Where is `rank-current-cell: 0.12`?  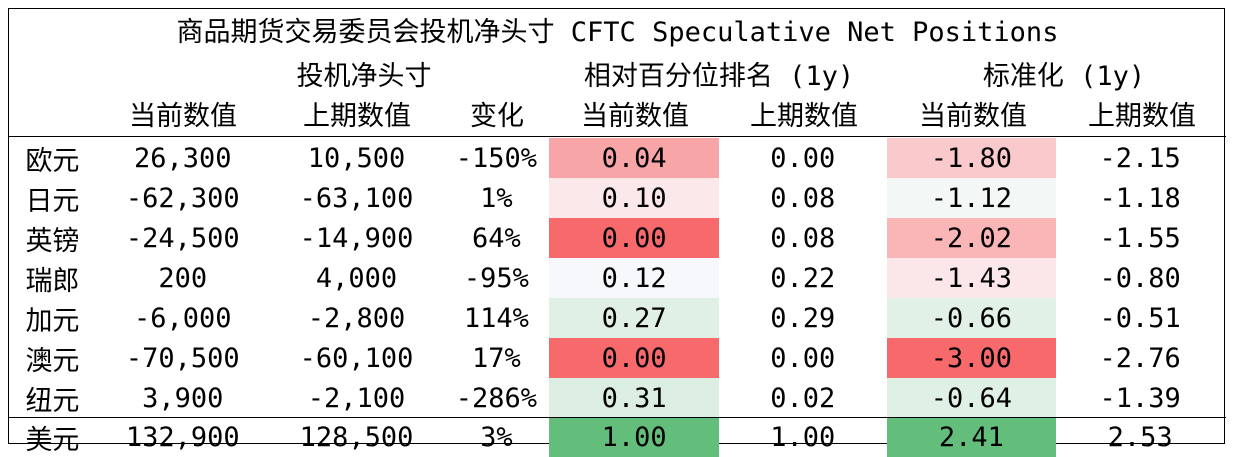
rank-current-cell: 0.12 is located at coordinates (634, 278).